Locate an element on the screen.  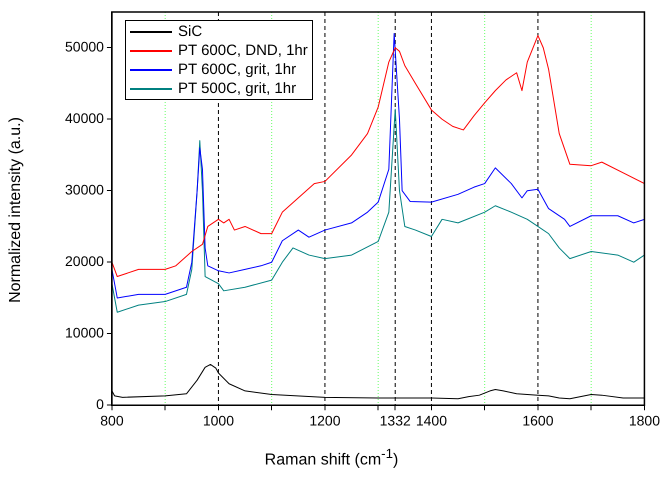
x-tick-label: 1200 is located at coordinates (325, 420).